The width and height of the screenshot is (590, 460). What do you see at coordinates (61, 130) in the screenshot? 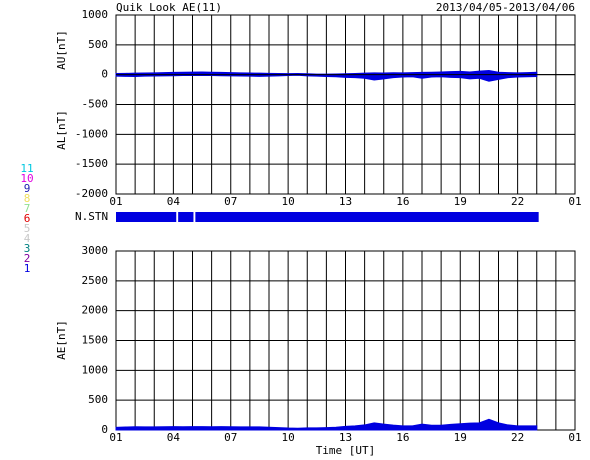
I see `y-axis-label: AL[nT]` at bounding box center [61, 130].